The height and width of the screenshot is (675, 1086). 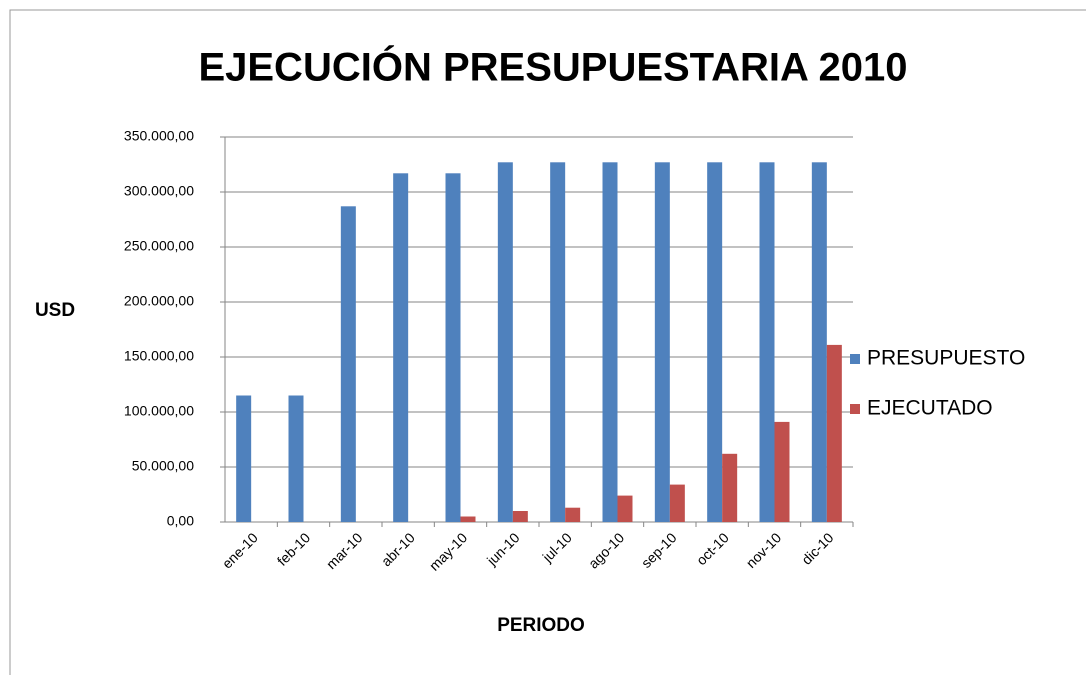 What do you see at coordinates (163, 466) in the screenshot?
I see `y-tick-label: 50.000,00` at bounding box center [163, 466].